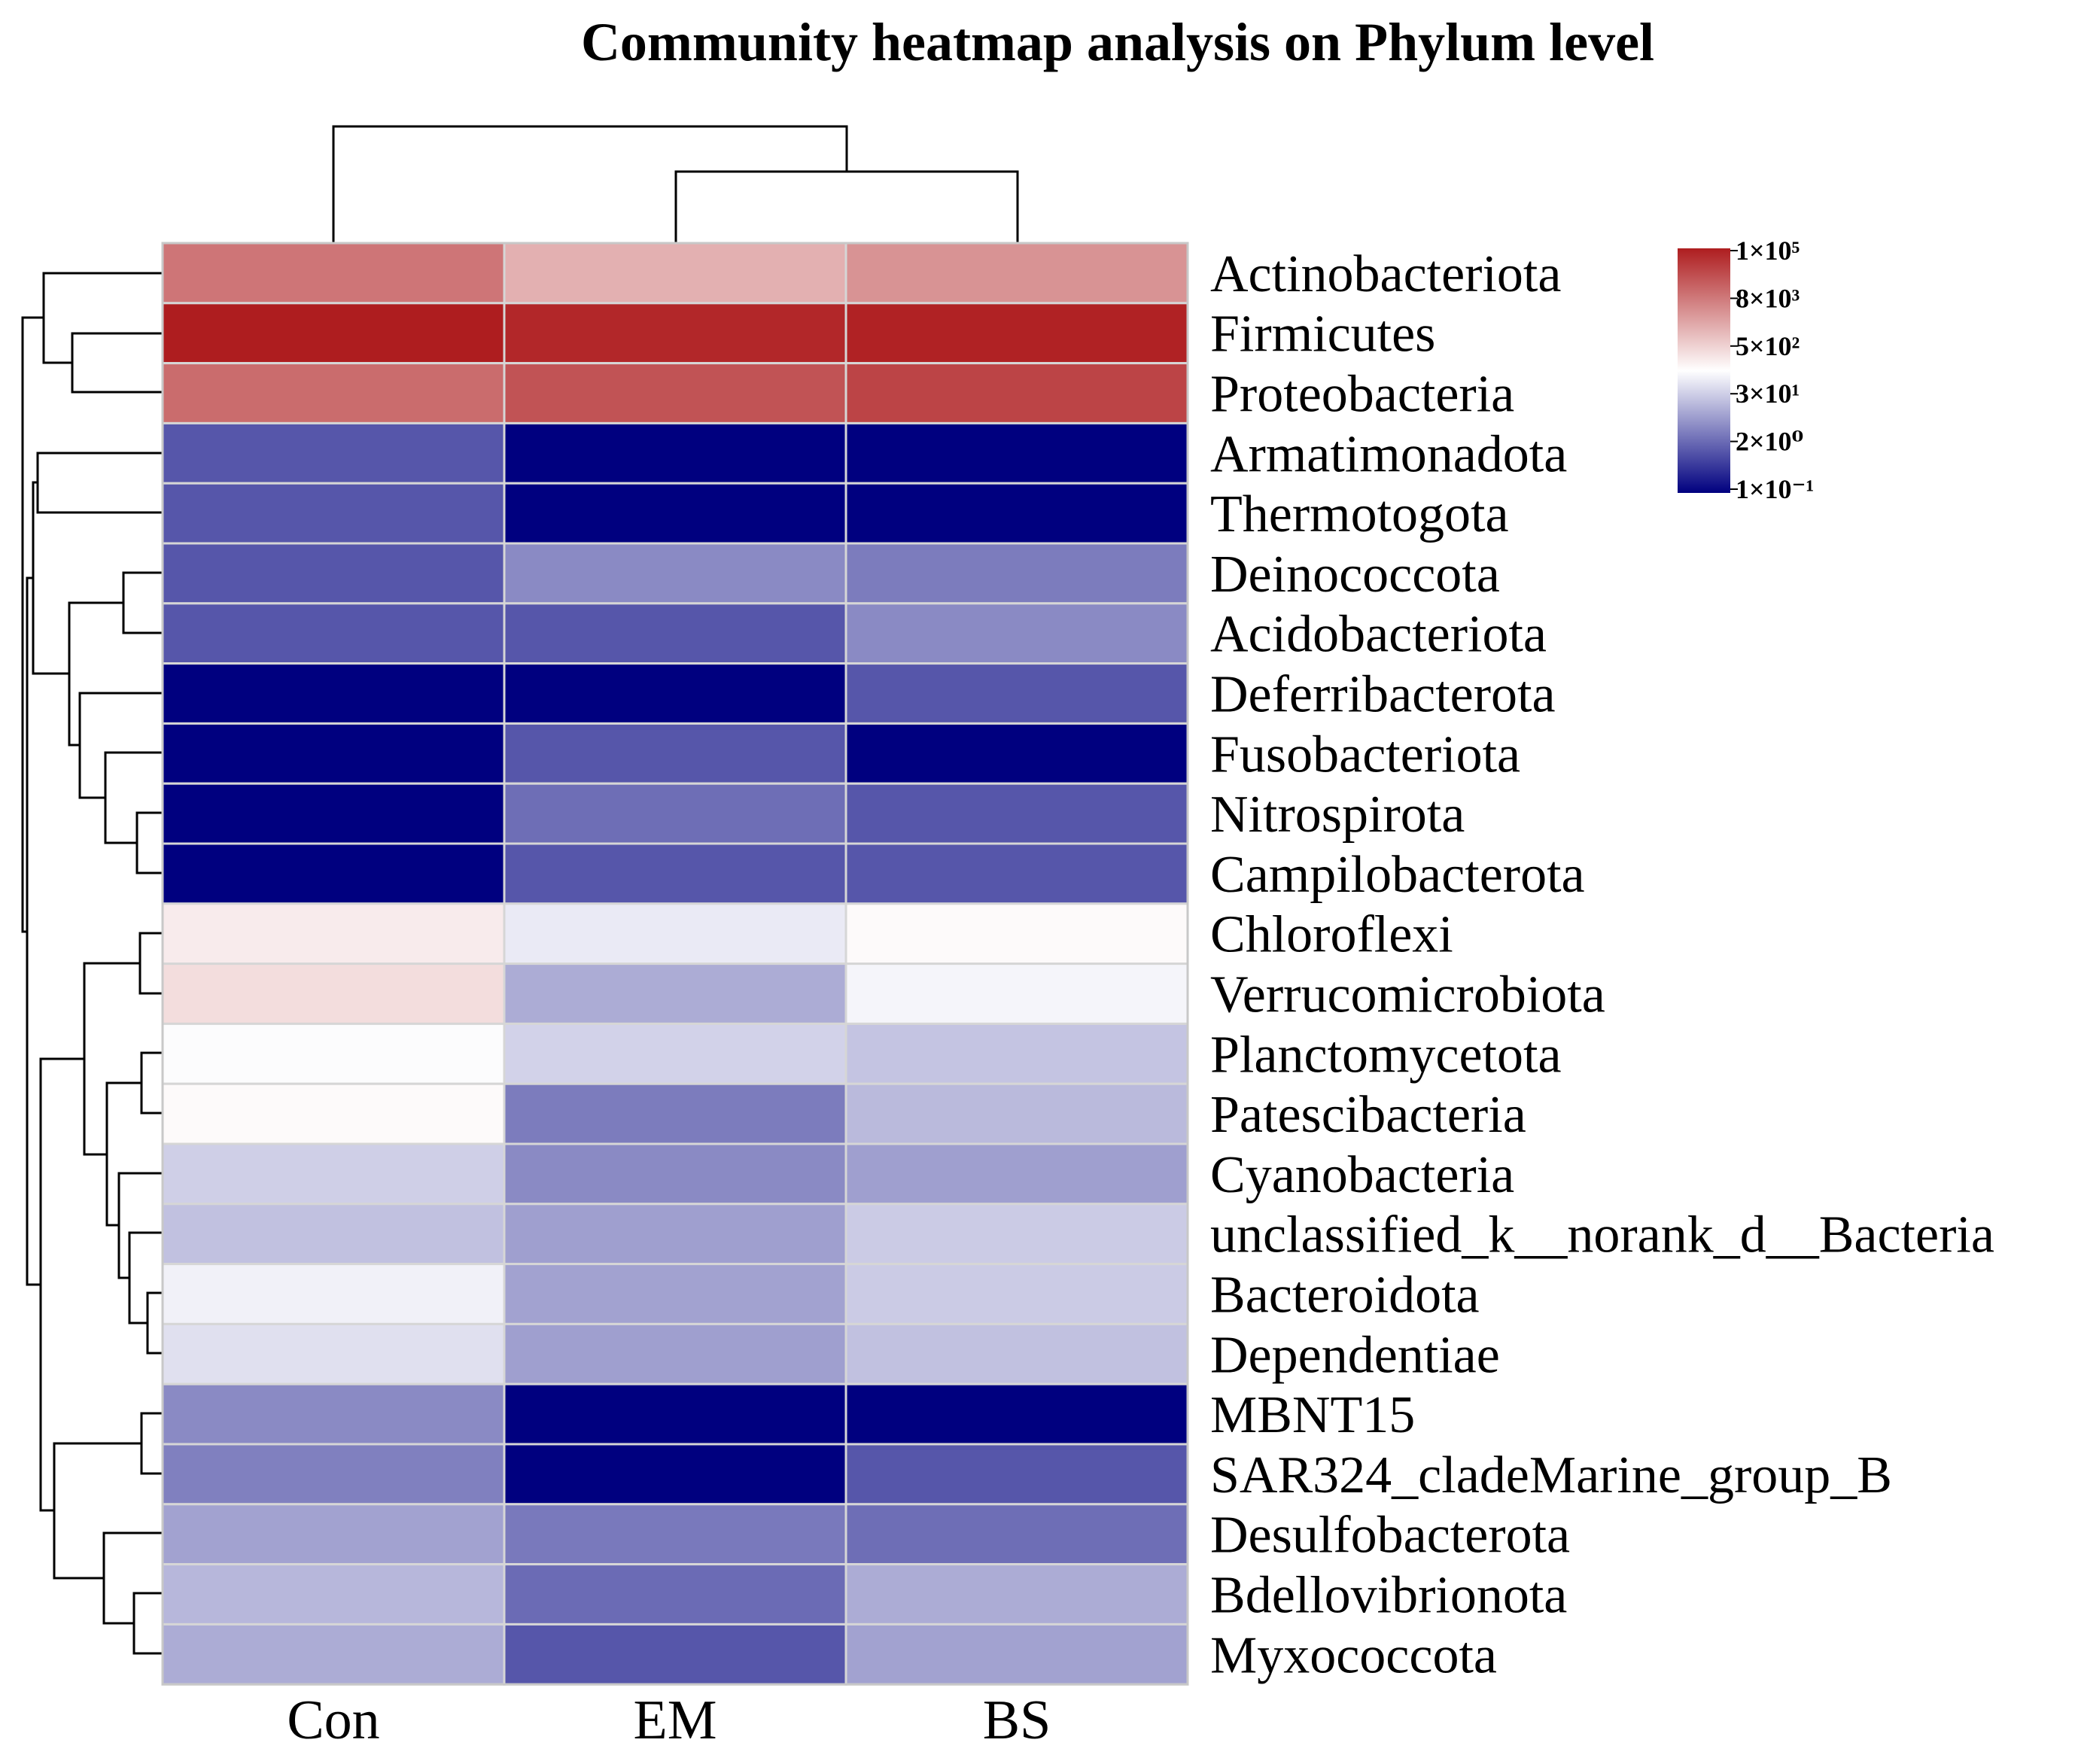 The height and width of the screenshot is (1764, 2078). I want to click on column-label: BS, so click(1017, 1720).